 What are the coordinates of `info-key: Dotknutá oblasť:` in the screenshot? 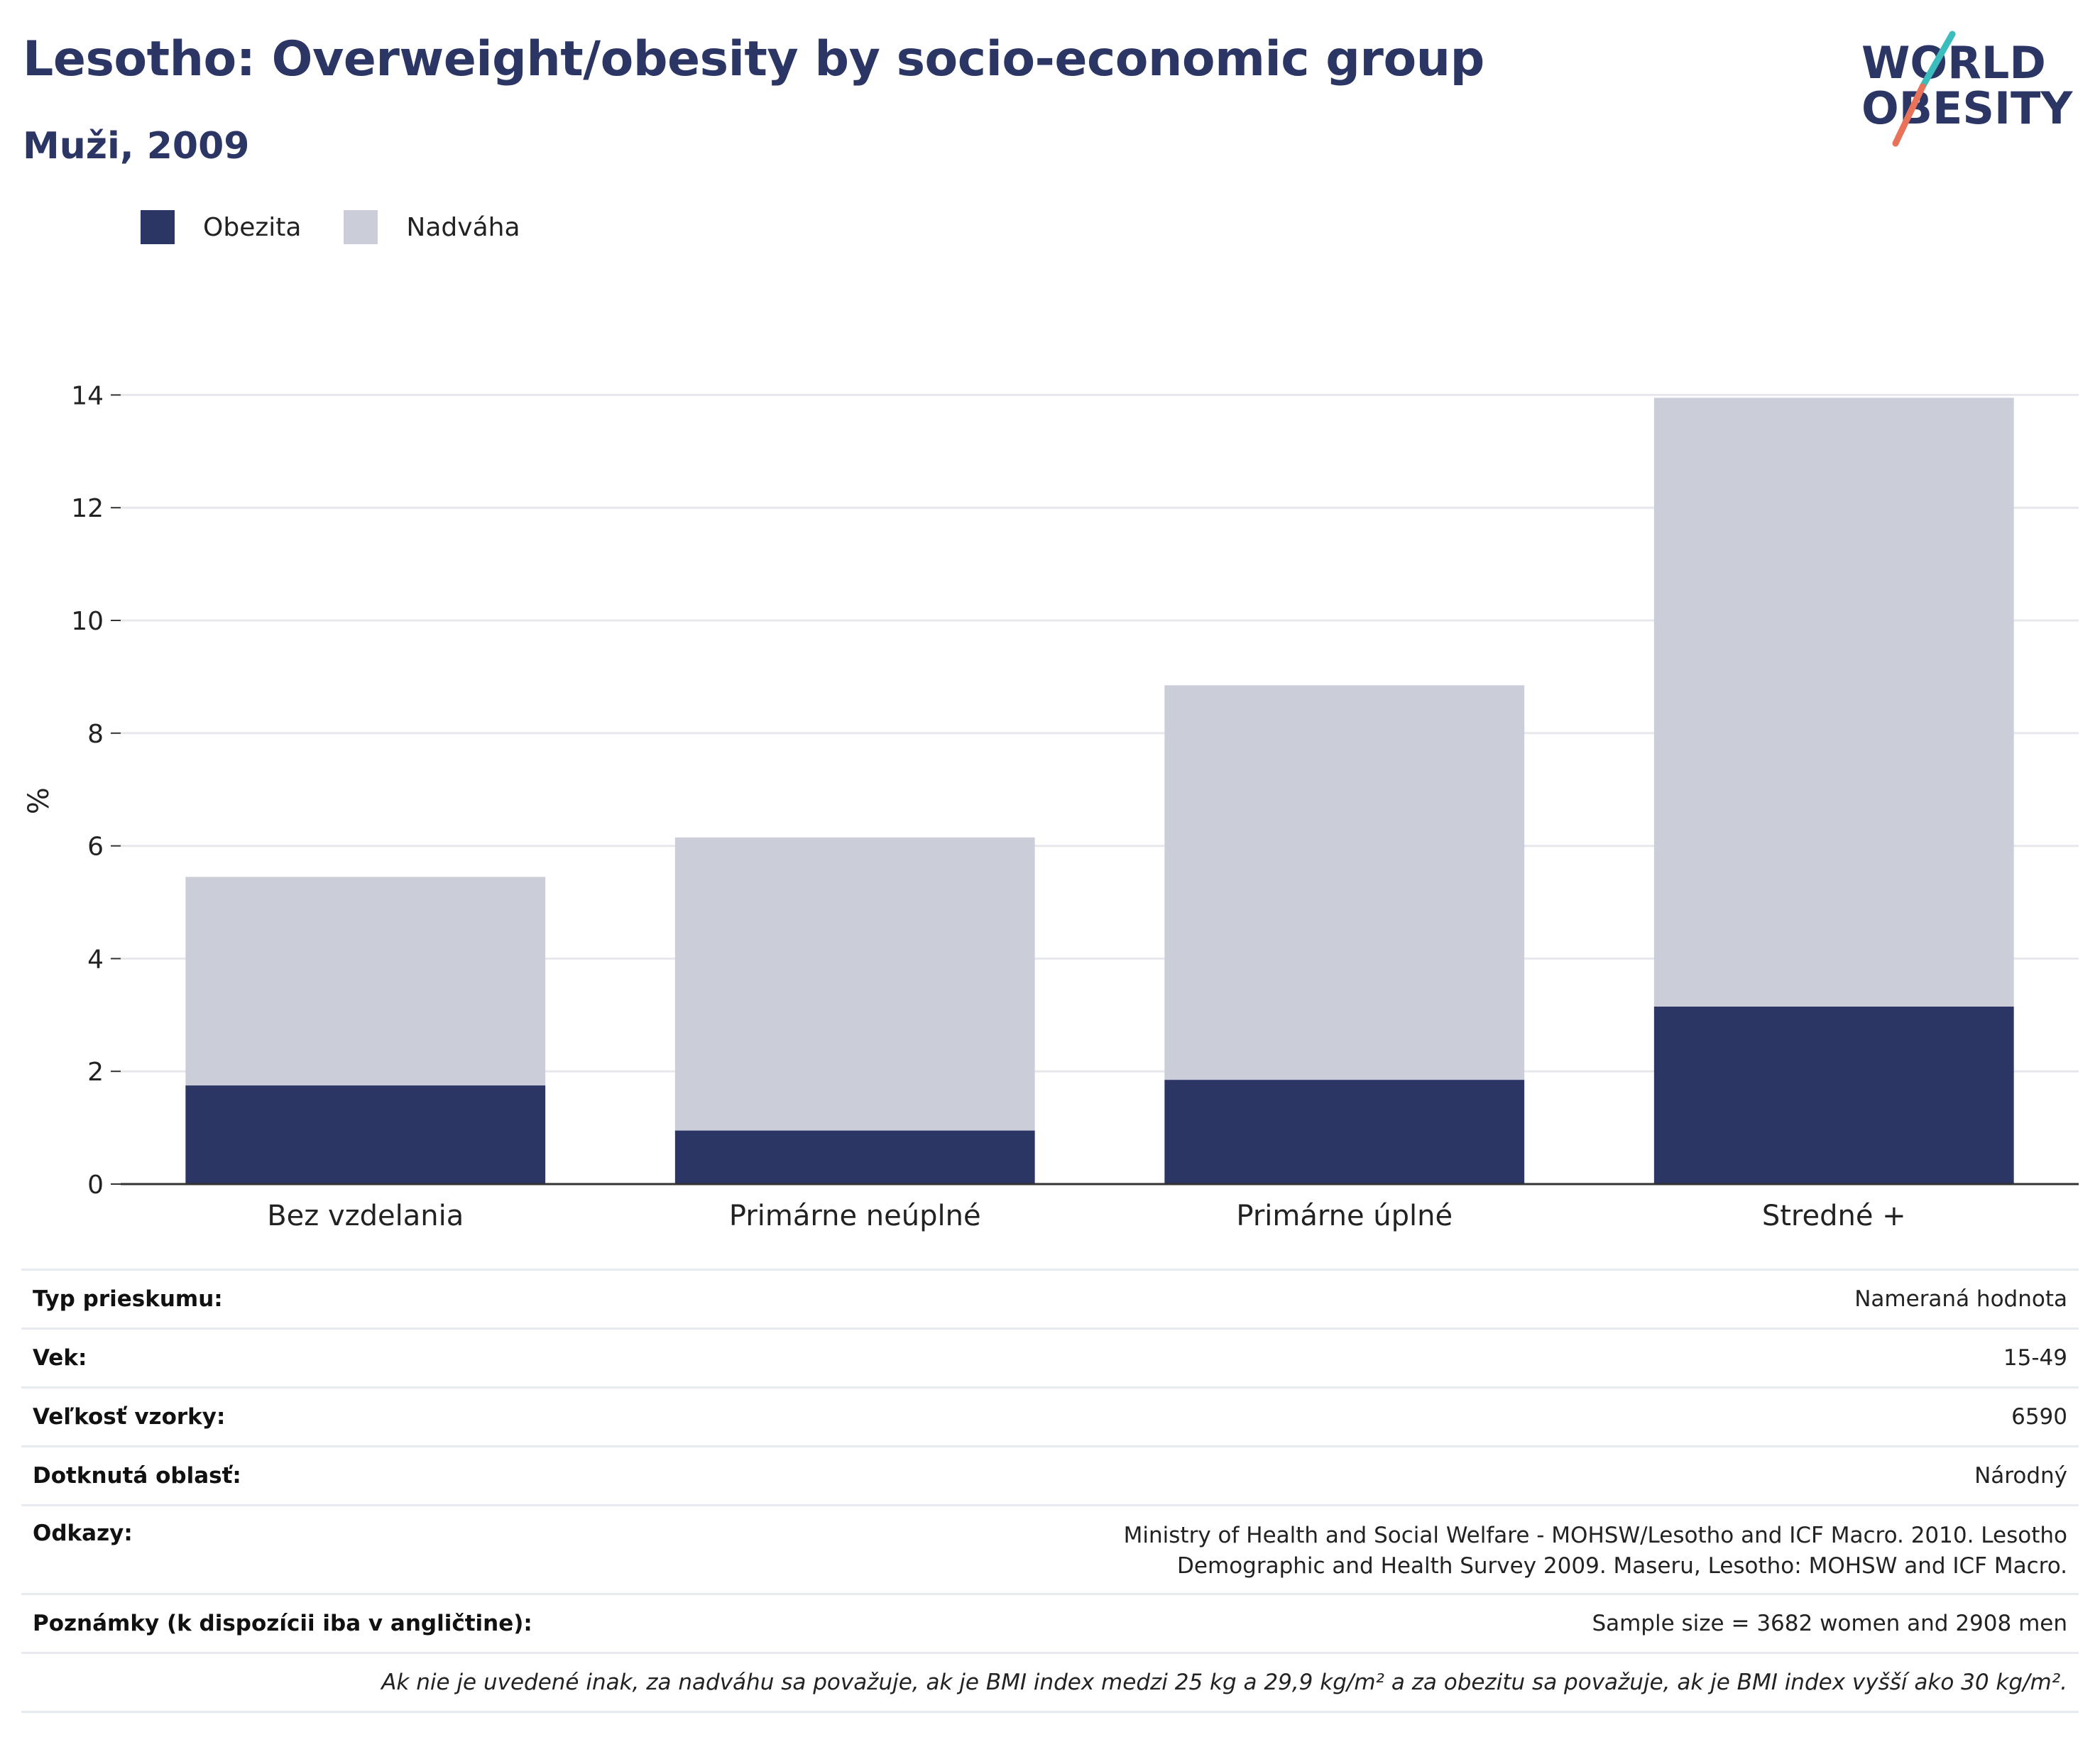 It's located at (137, 1476).